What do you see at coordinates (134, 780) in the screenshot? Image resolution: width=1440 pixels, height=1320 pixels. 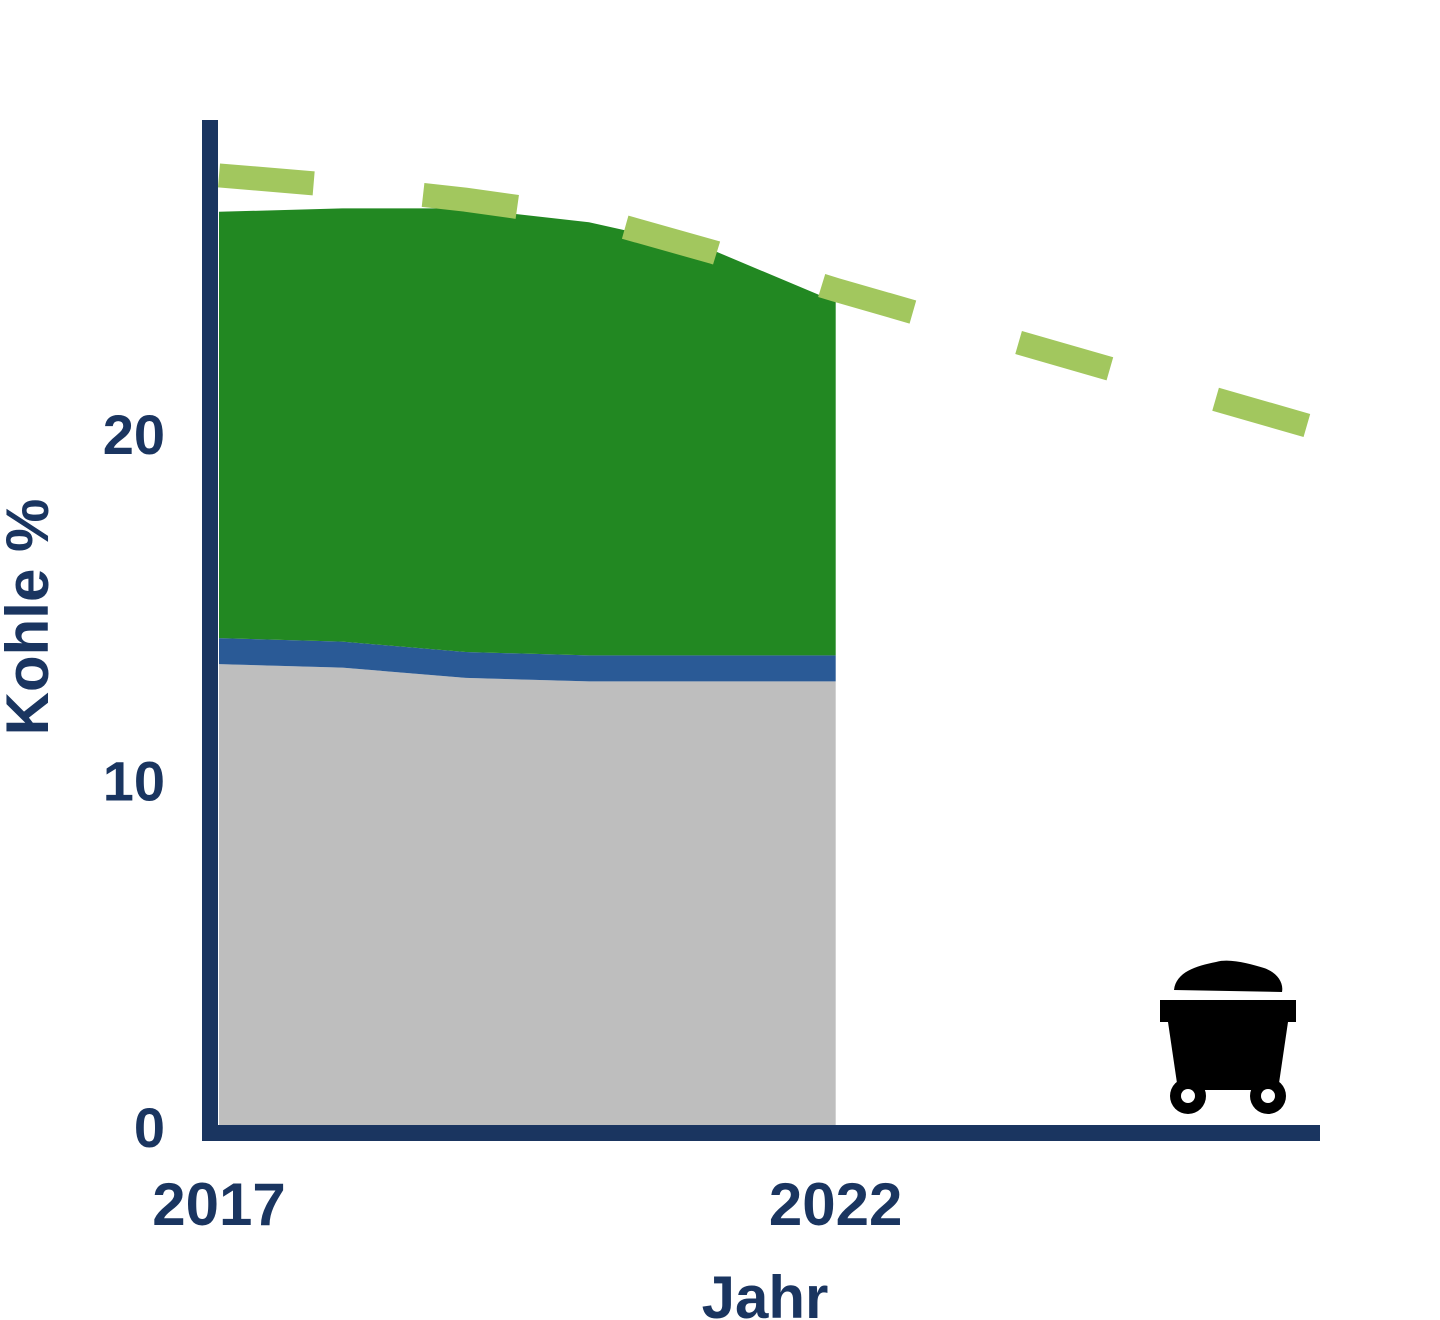 I see `y-tick-label-10: 10` at bounding box center [134, 780].